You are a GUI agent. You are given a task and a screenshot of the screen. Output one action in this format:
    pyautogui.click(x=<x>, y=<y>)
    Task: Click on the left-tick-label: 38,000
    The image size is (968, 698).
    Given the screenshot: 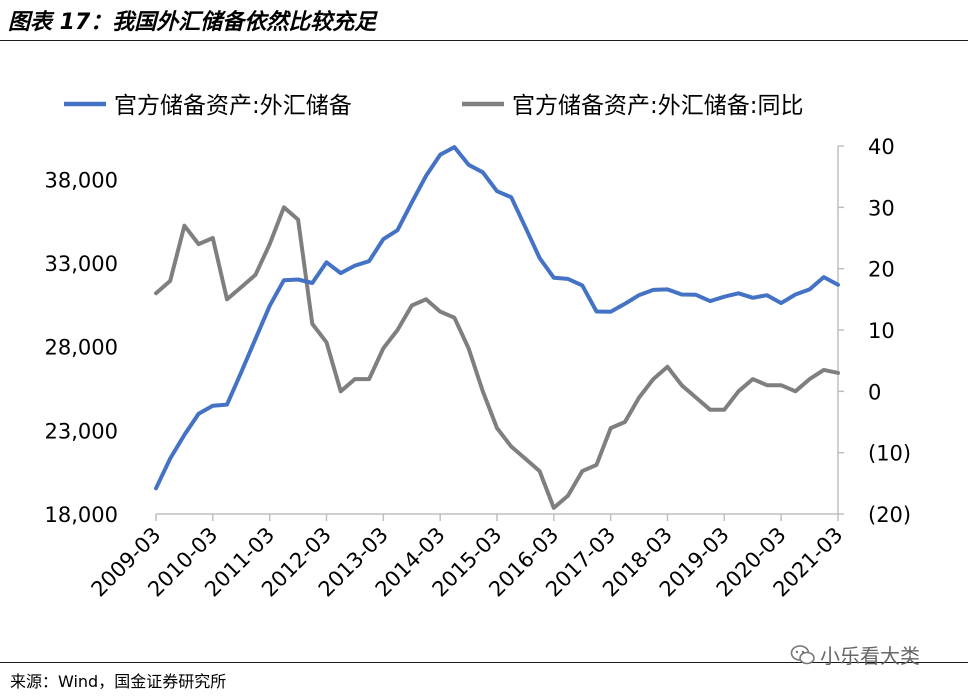 What is the action you would take?
    pyautogui.click(x=81, y=180)
    